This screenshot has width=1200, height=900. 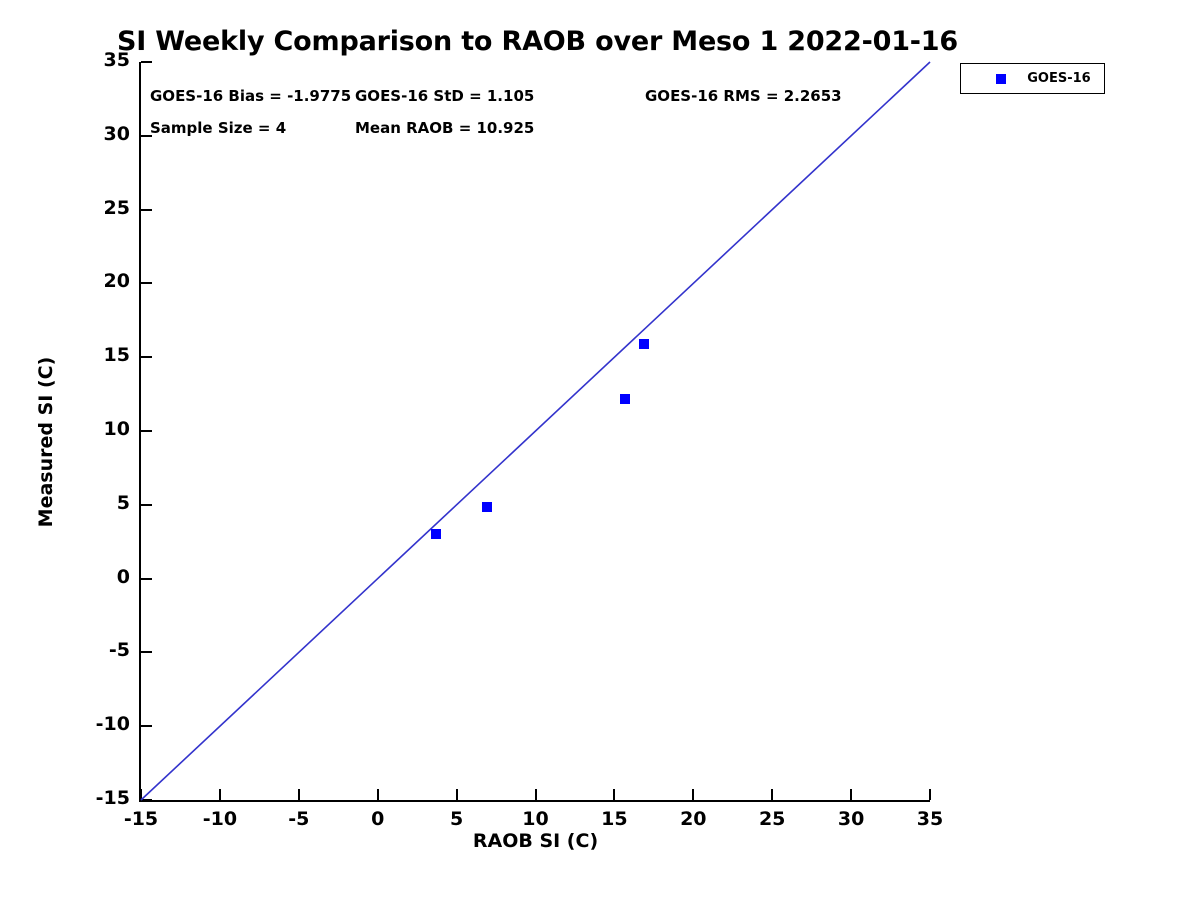 What do you see at coordinates (119, 650) in the screenshot?
I see `y-tick-label: -5` at bounding box center [119, 650].